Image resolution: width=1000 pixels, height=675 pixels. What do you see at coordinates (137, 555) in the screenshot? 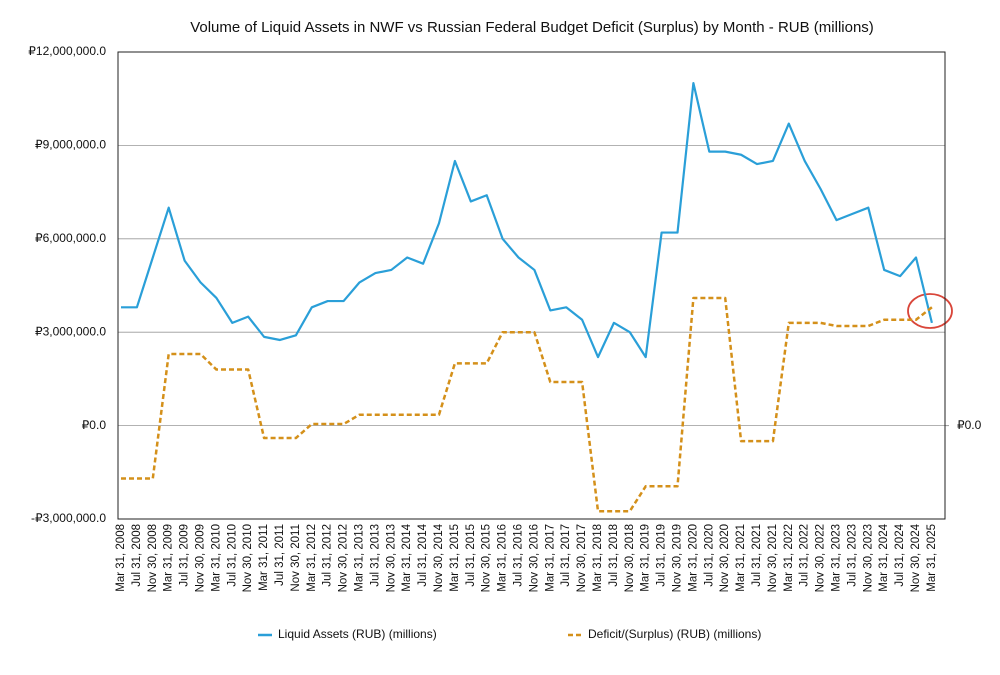
I see `x-tick-label: Jul 31, 2008` at bounding box center [137, 555].